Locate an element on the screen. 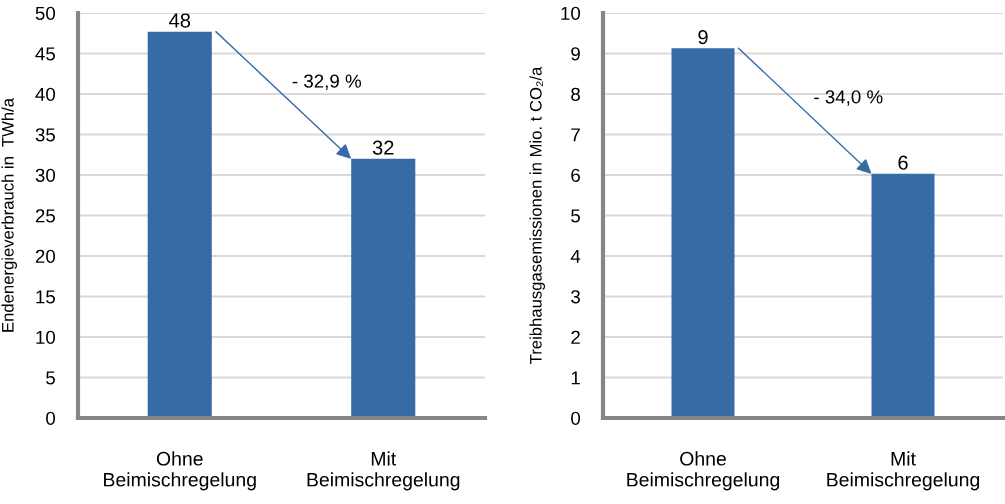 The width and height of the screenshot is (1005, 504). y-tick-label: 20 is located at coordinates (45, 256).